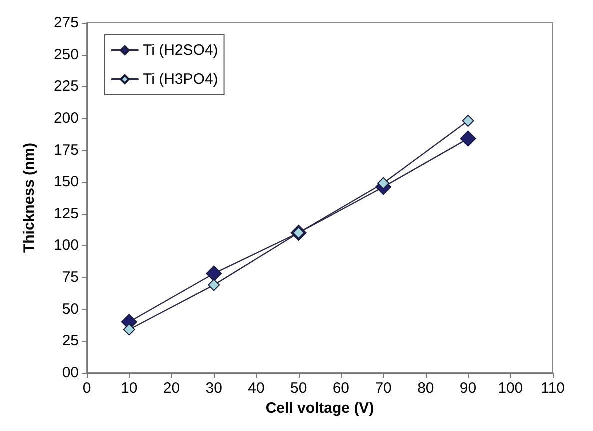  Describe the element at coordinates (70, 341) in the screenshot. I see `y-tick-label: 25` at that location.